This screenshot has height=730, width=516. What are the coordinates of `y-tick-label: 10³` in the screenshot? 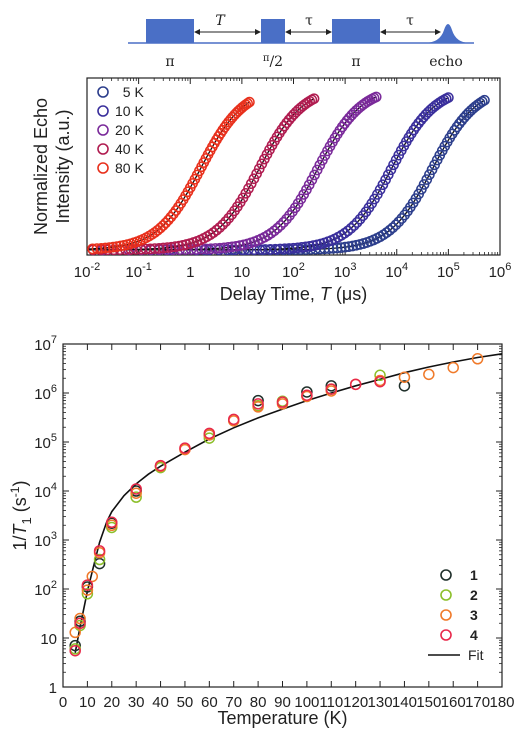 It's located at (45, 540).